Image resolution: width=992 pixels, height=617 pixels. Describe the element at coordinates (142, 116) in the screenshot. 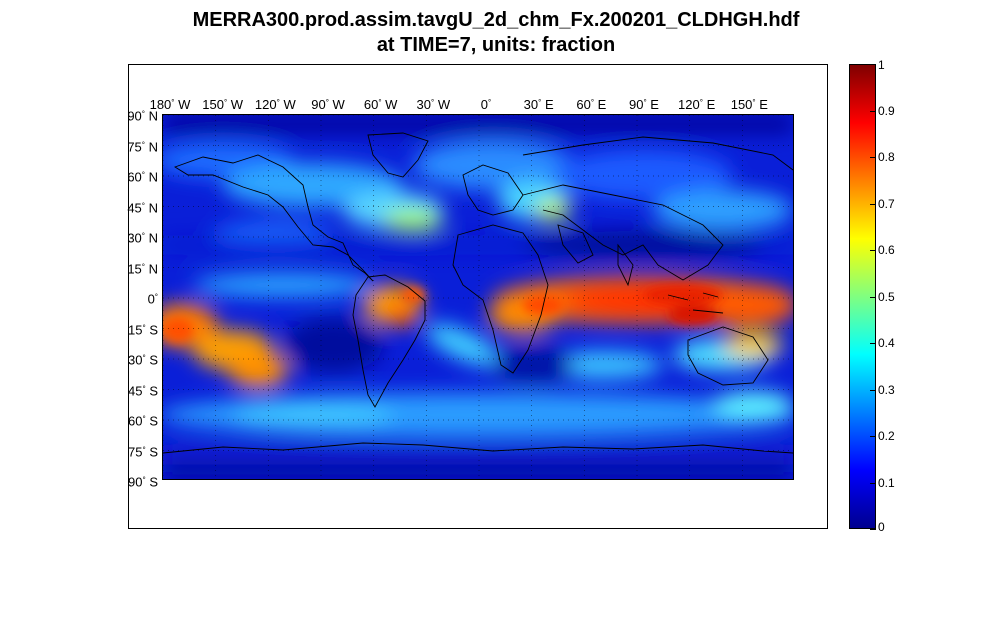

I see `lat-tick-label: 90° N` at that location.